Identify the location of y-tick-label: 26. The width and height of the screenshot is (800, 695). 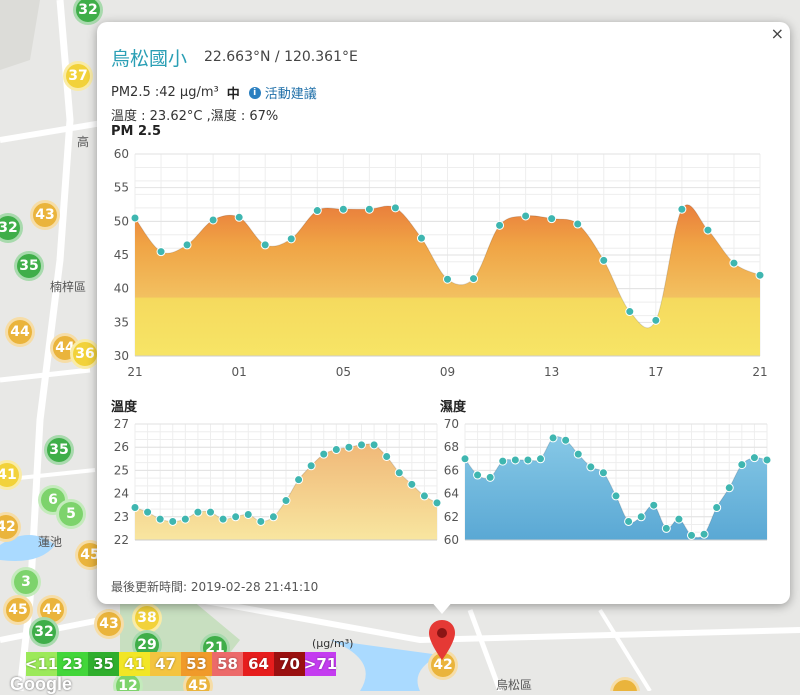
(121, 447).